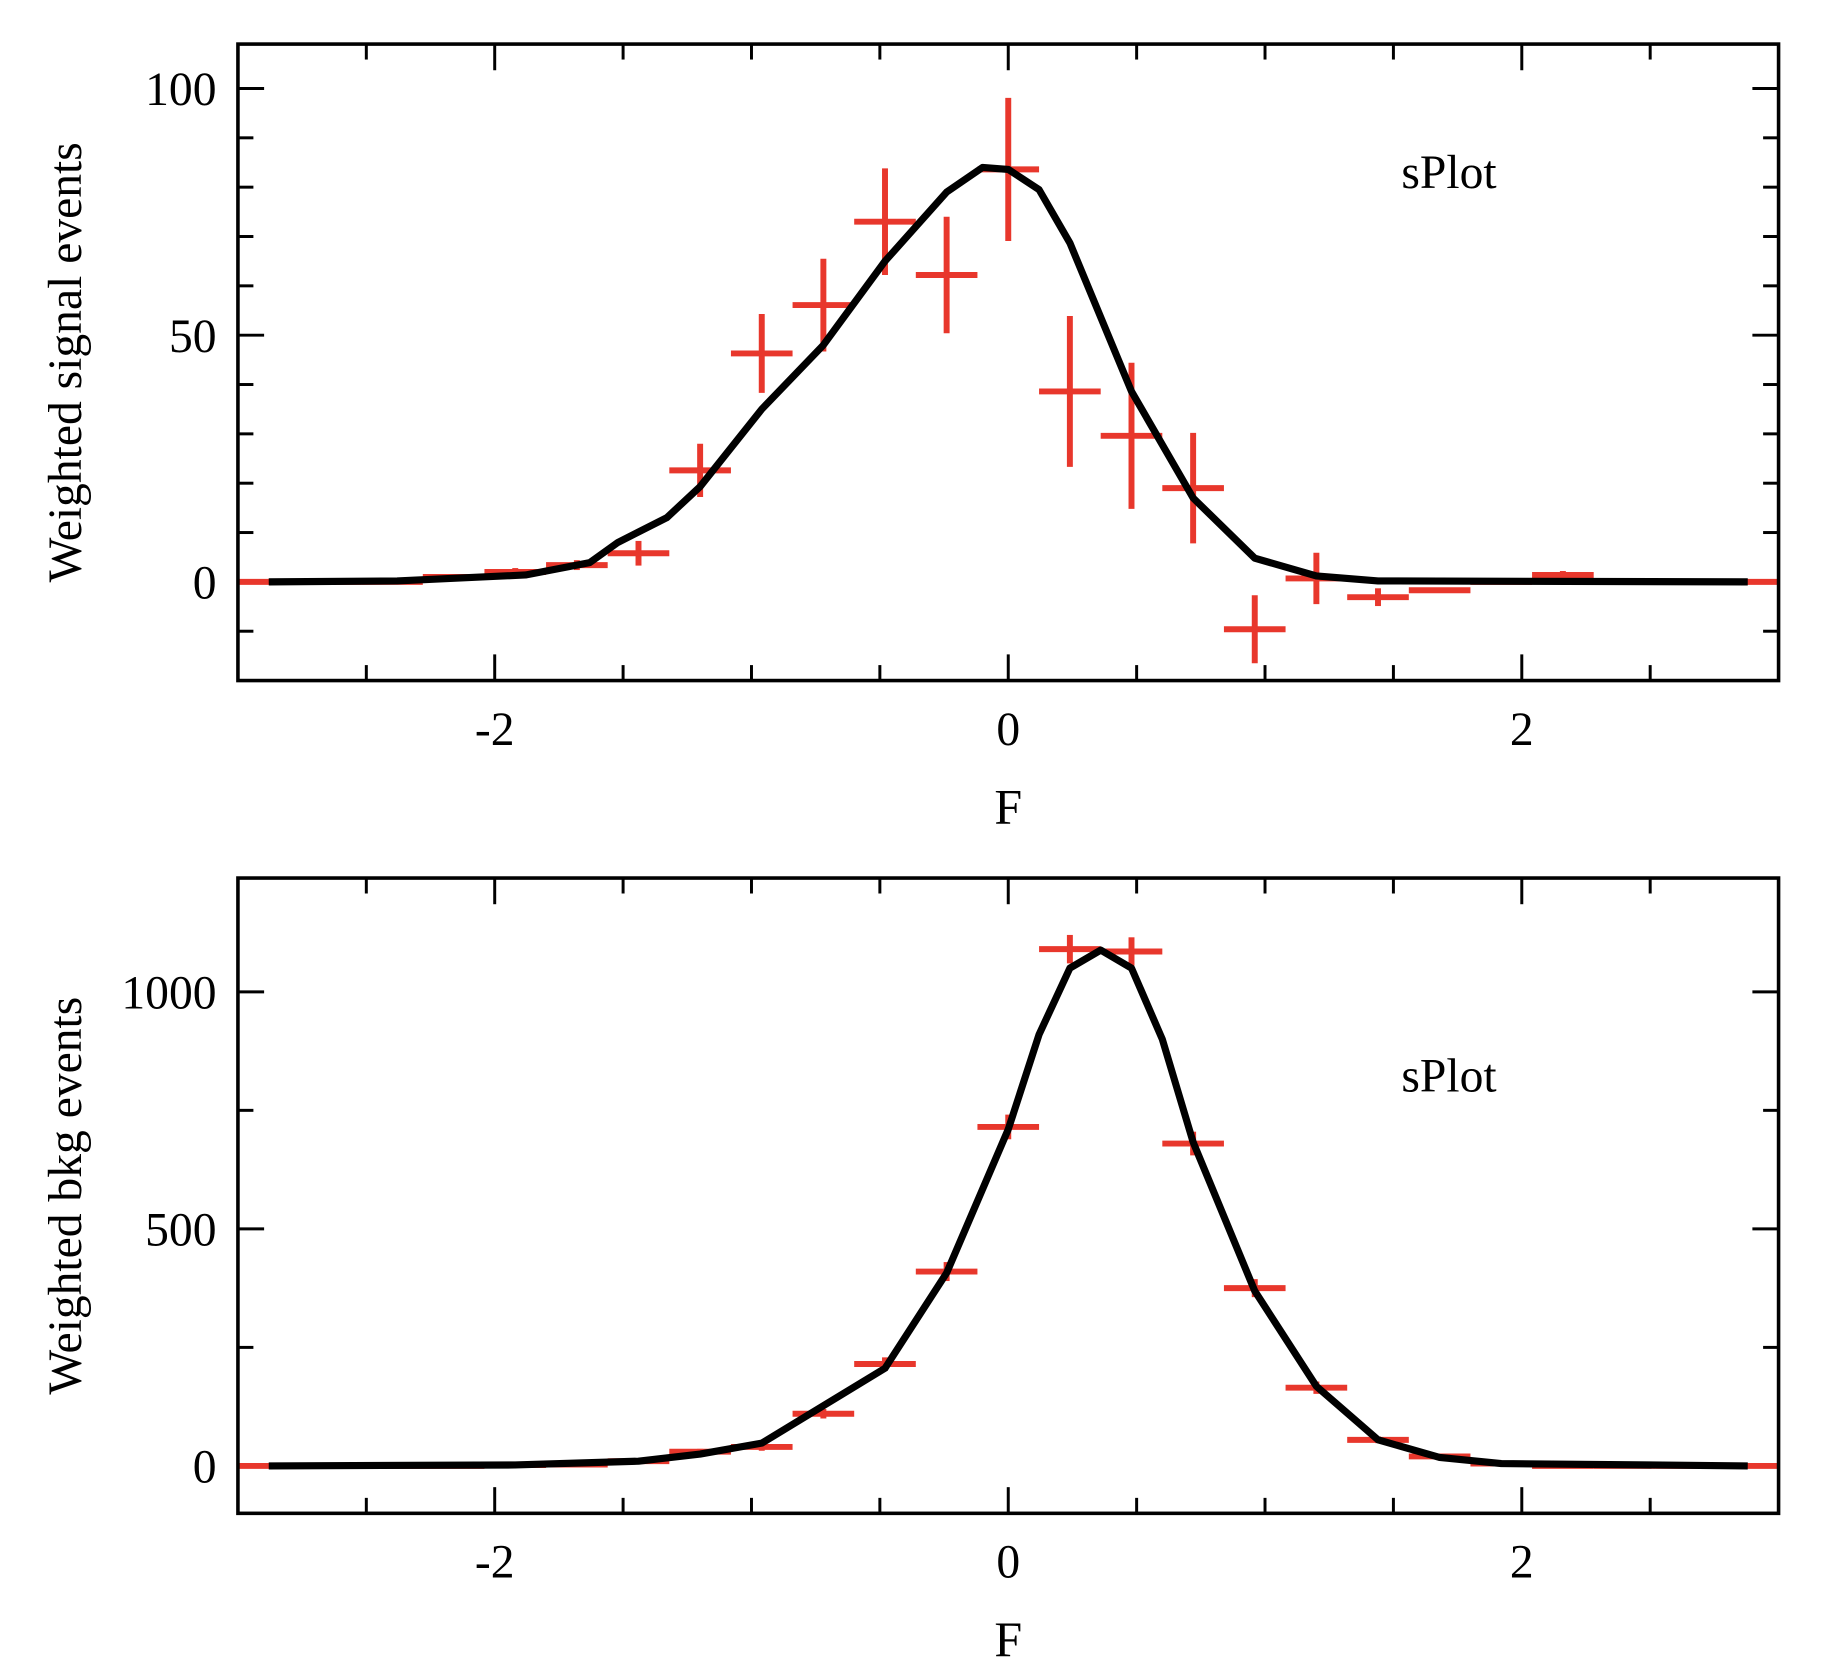  Describe the element at coordinates (180, 90) in the screenshot. I see `y-tick-label: 100` at that location.